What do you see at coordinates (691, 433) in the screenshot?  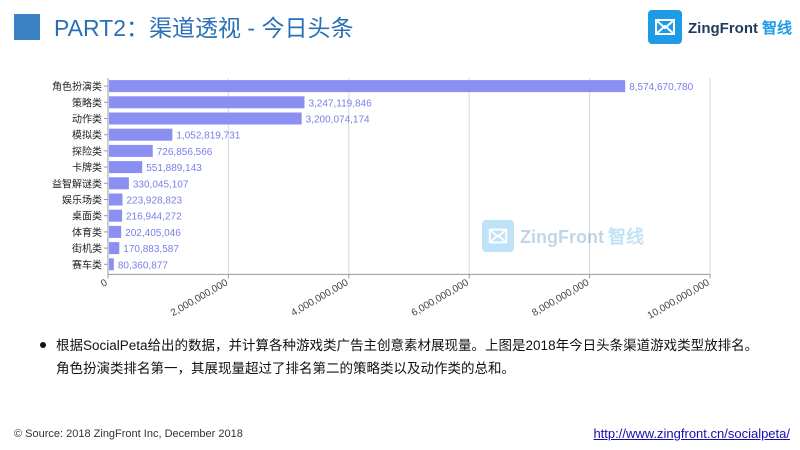 I see `socialpeta-link: http://www.zingfront.cn/socialpeta/` at bounding box center [691, 433].